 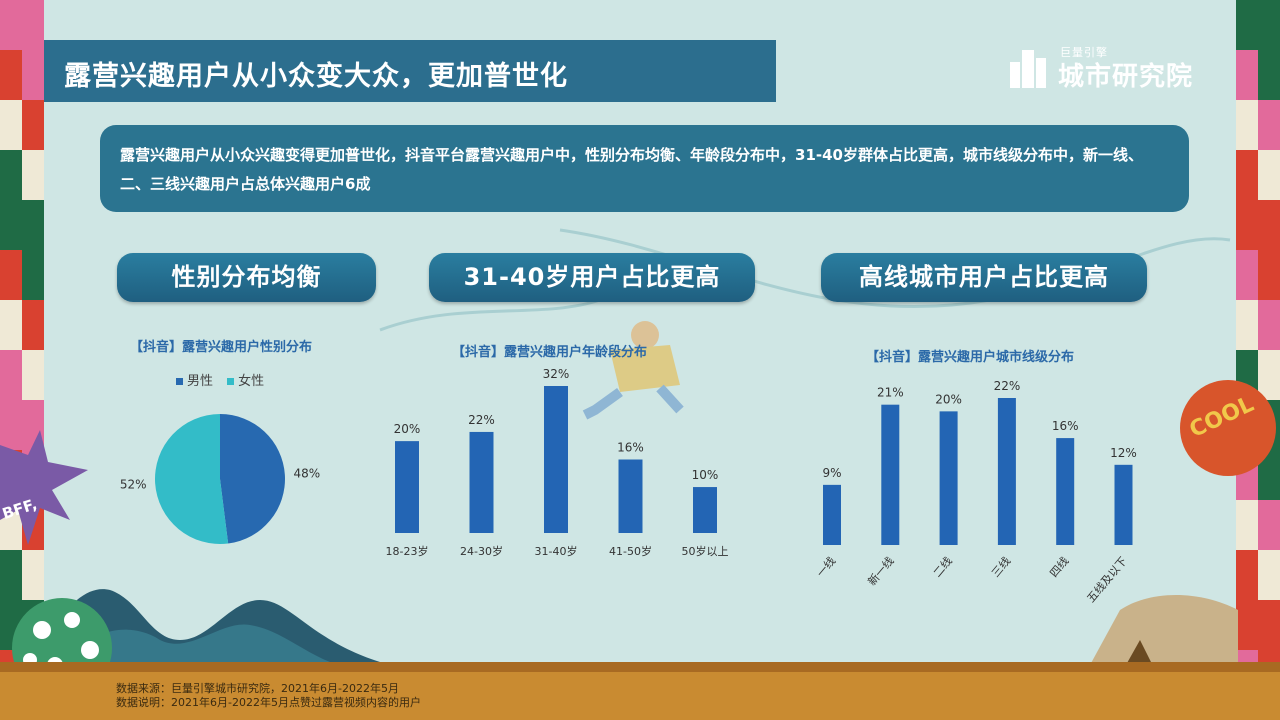 What do you see at coordinates (705, 551) in the screenshot?
I see `x-tick-label-1-4: 50岁以上` at bounding box center [705, 551].